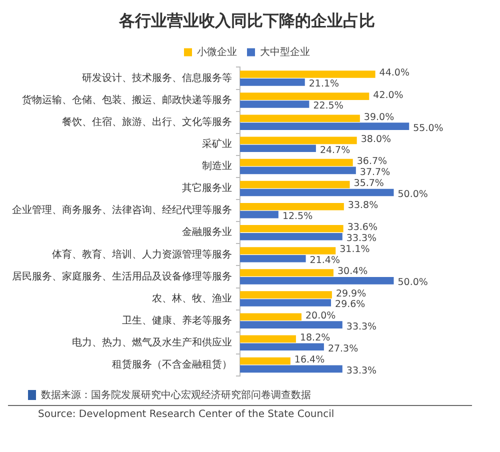 Image resolution: width=500 pixels, height=452 pixels. I want to click on data-label: 31.1%, so click(355, 250).